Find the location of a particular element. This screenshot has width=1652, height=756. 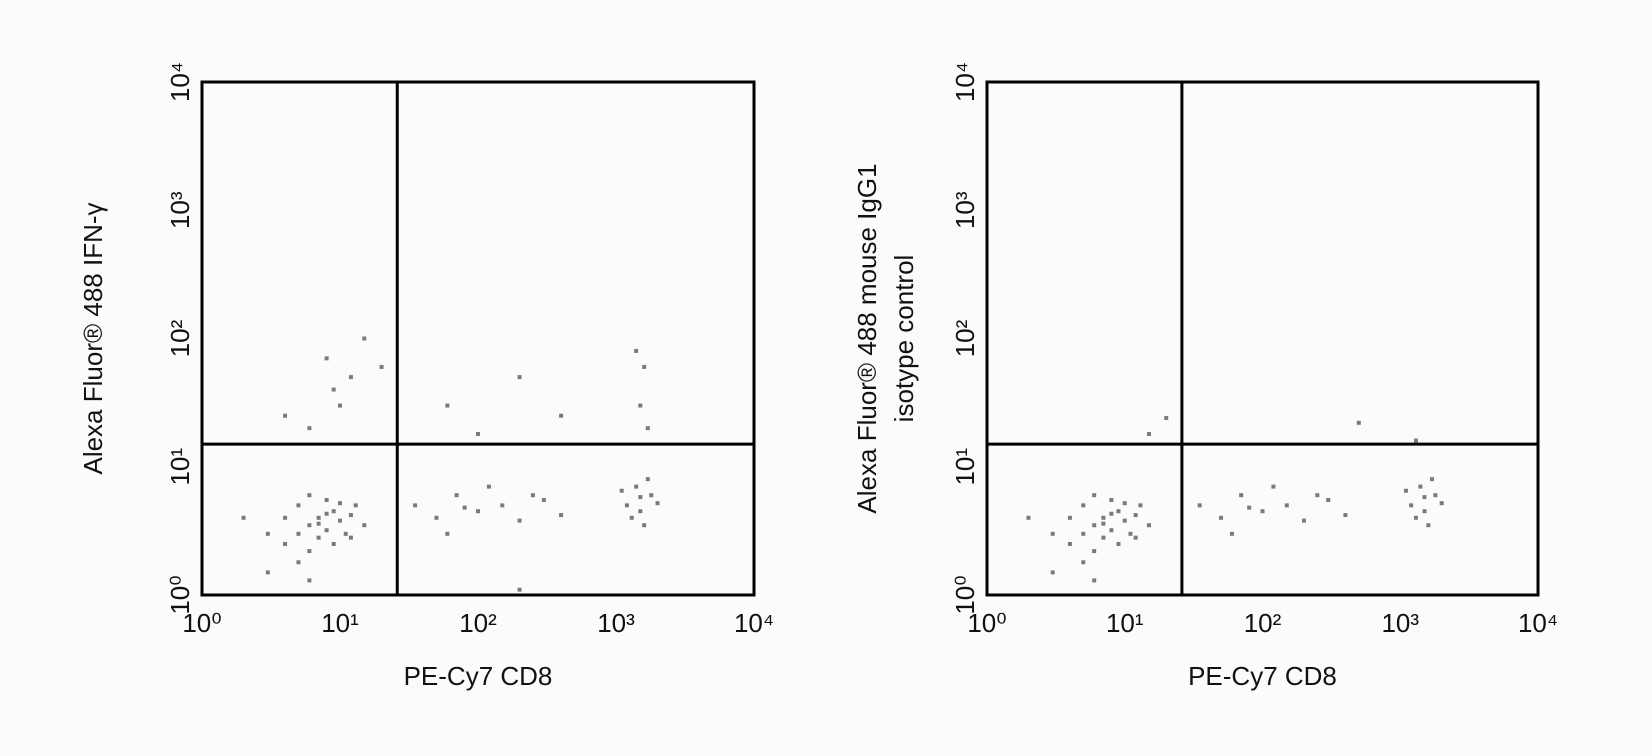

y-tick-label: 10⁴ is located at coordinates (965, 82).